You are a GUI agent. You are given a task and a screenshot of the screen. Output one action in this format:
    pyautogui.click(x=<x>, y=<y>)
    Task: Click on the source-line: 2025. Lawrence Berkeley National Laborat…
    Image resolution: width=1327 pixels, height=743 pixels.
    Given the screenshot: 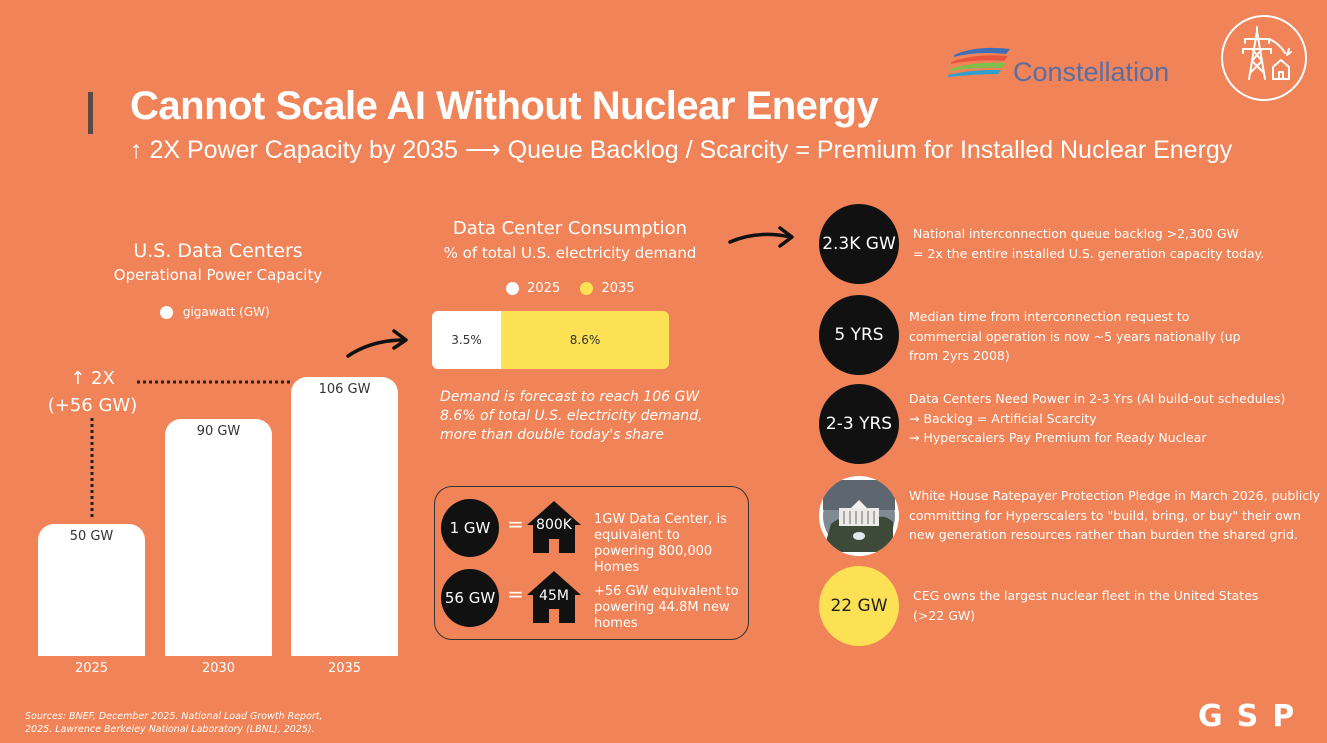 What is the action you would take?
    pyautogui.click(x=170, y=729)
    